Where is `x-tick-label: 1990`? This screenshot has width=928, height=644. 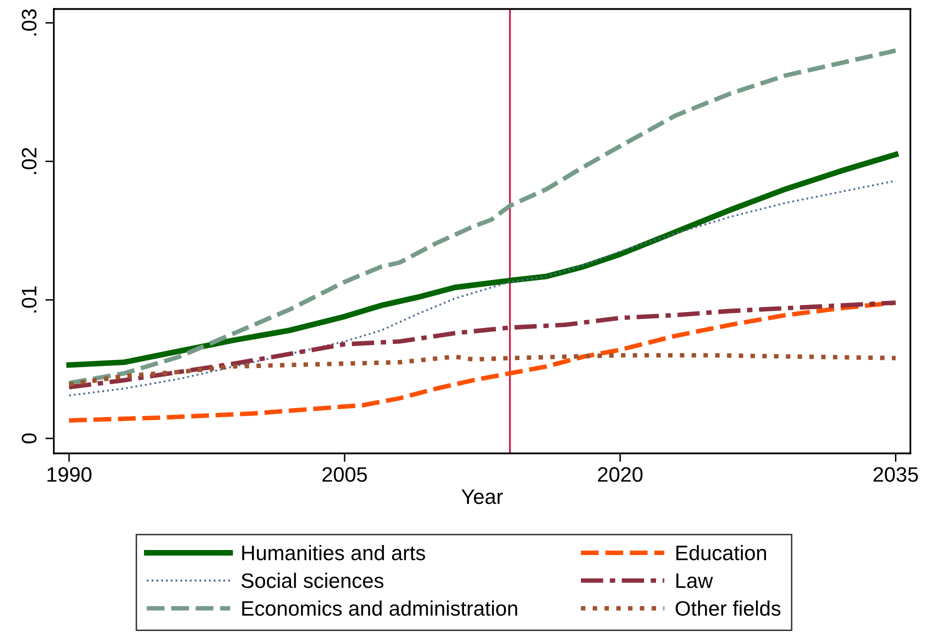 x-tick-label: 1990 is located at coordinates (69, 474).